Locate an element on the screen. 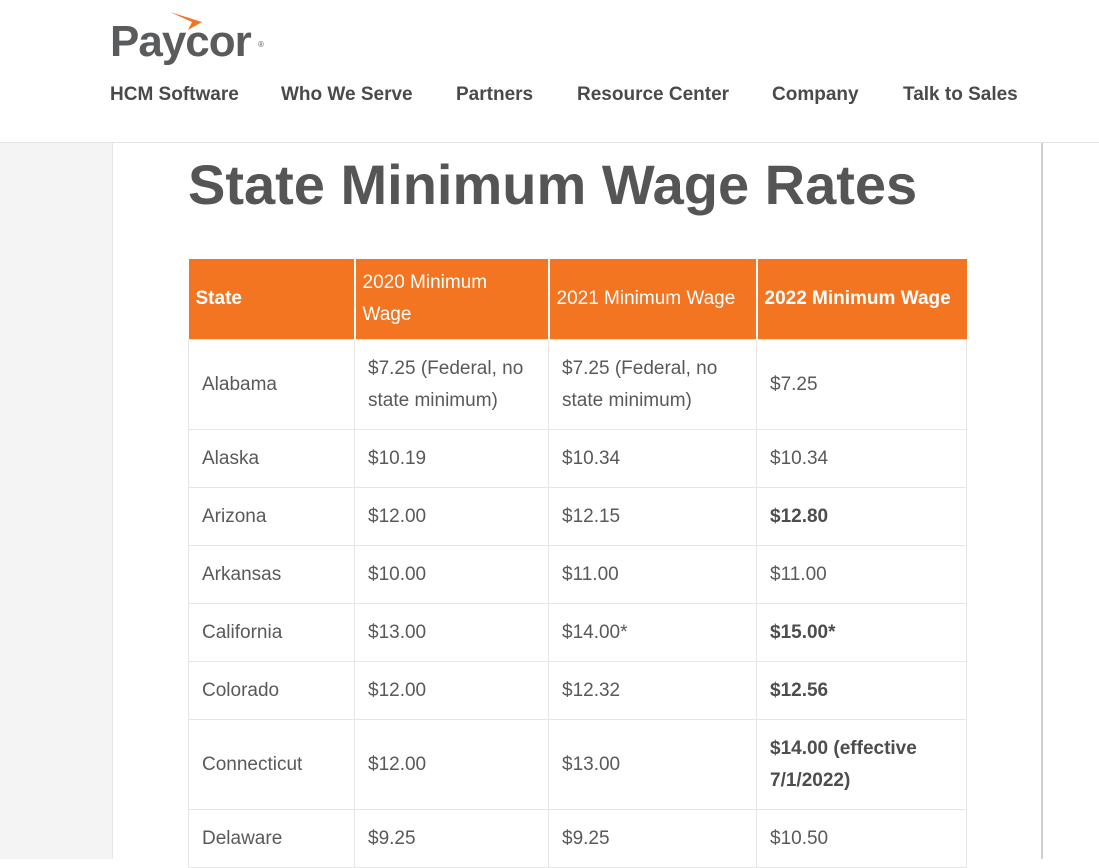  cell-2022: $14.00 (effective 7/1/2022) is located at coordinates (861, 764).